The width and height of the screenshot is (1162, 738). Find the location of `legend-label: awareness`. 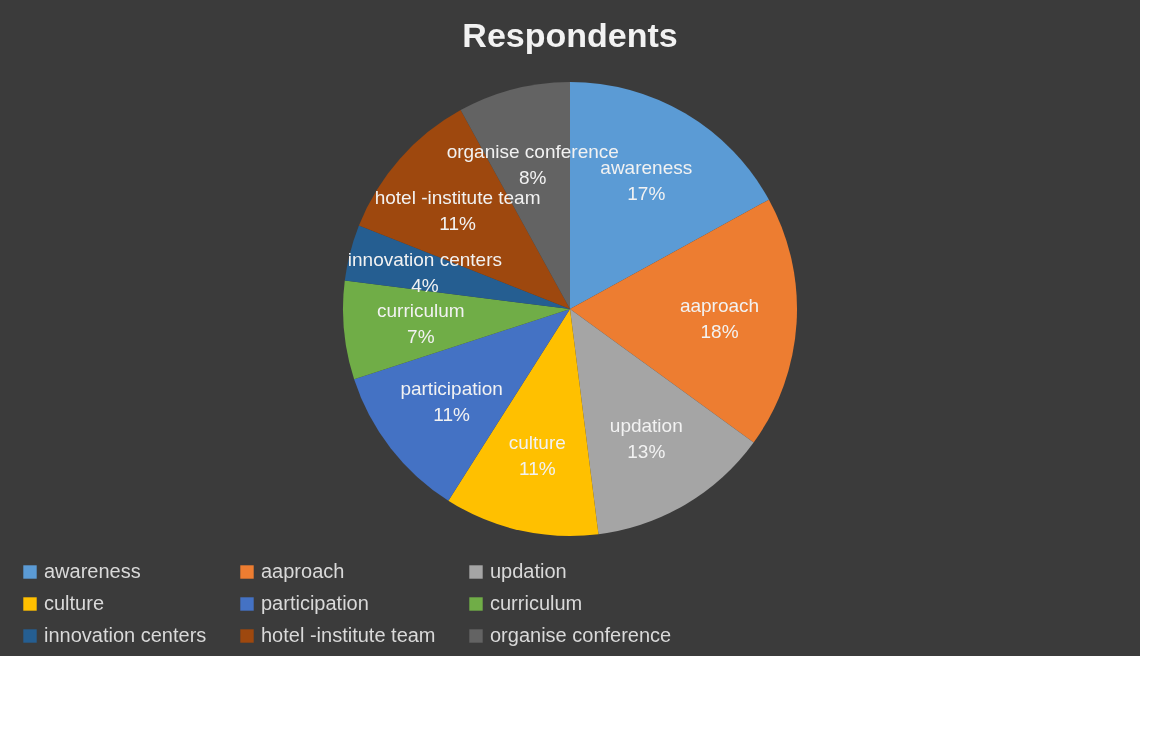

legend-label: awareness is located at coordinates (92, 571).